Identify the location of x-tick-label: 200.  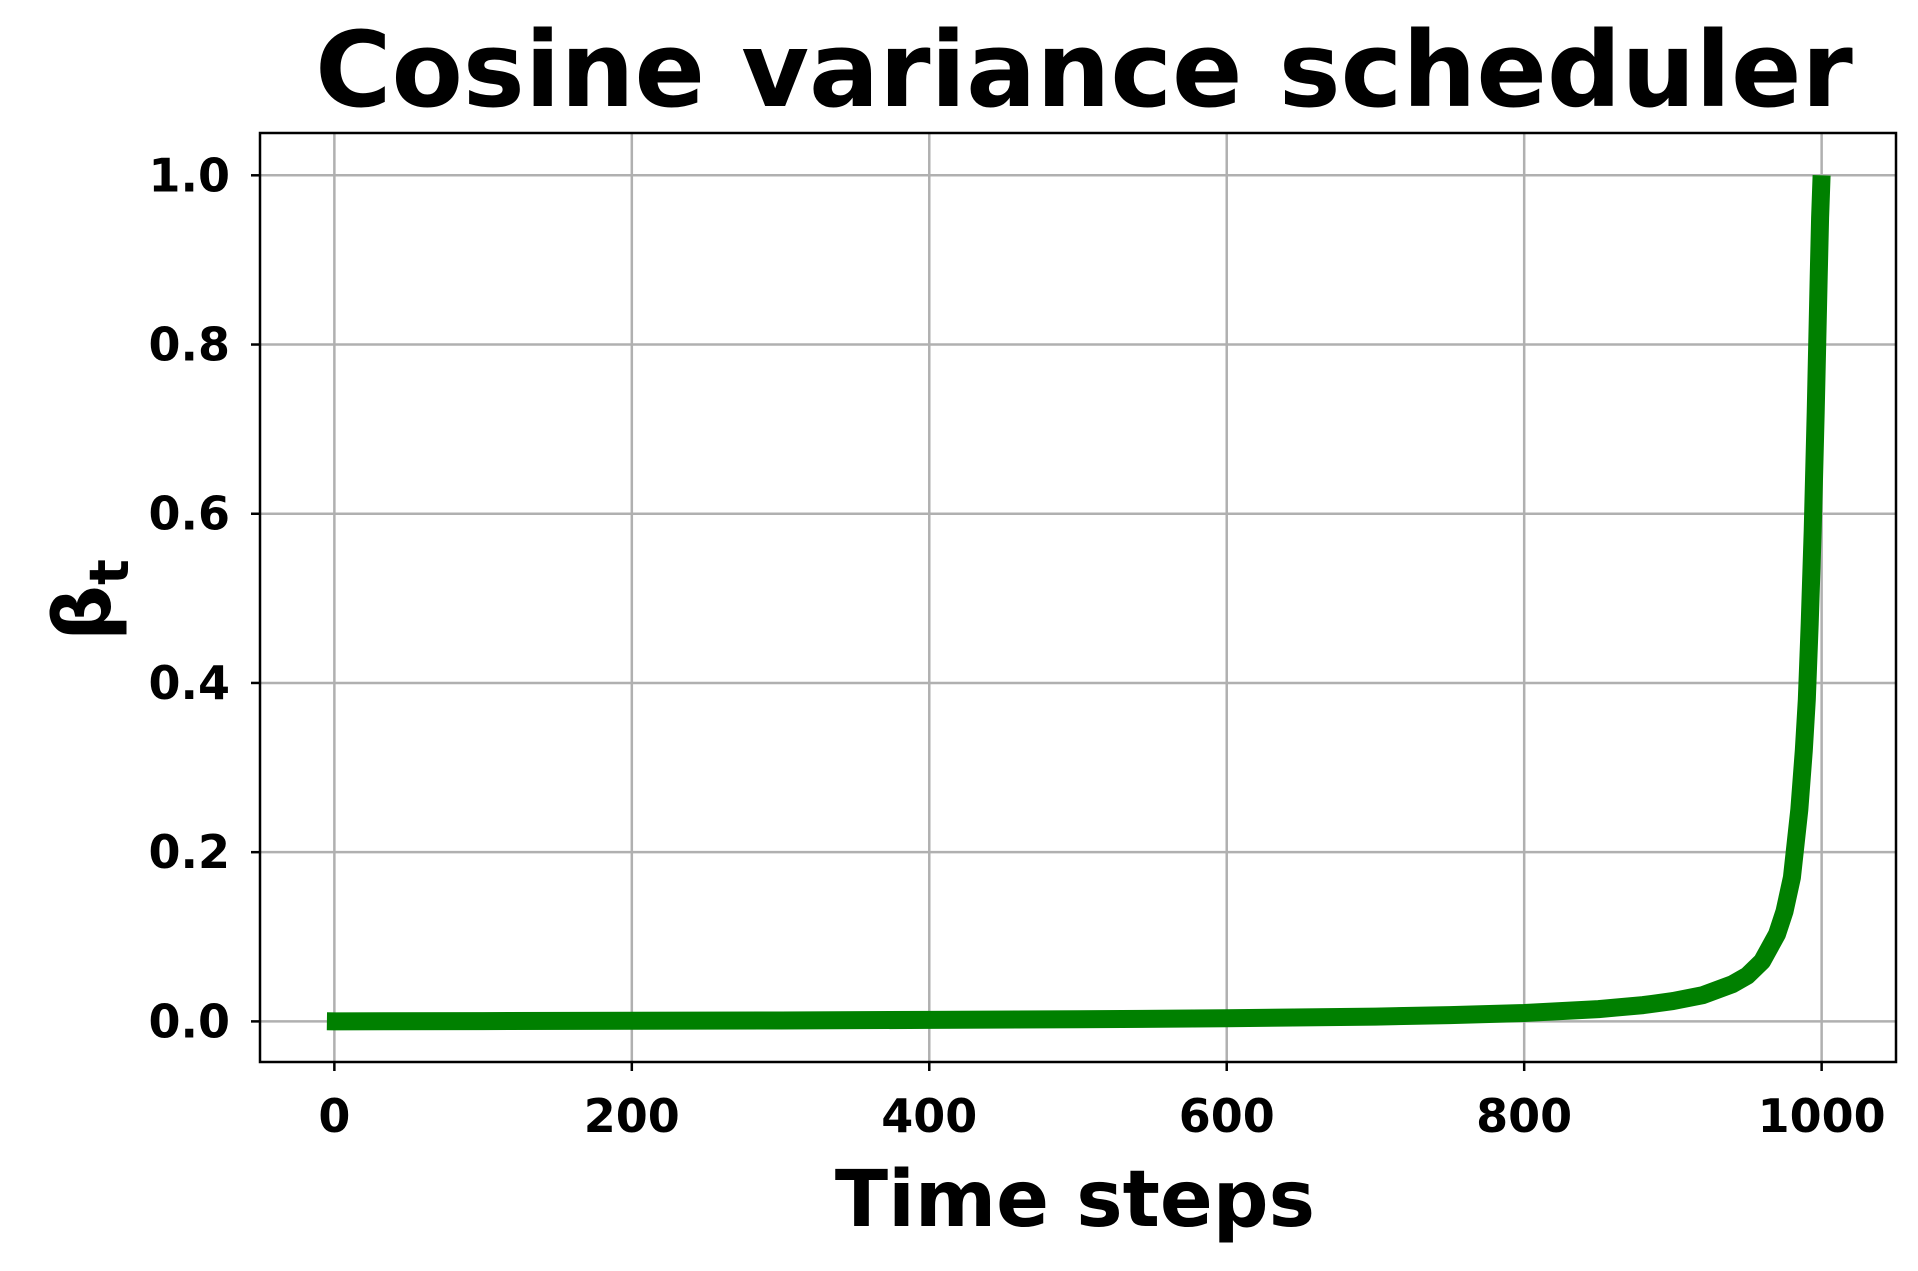
(632, 1116).